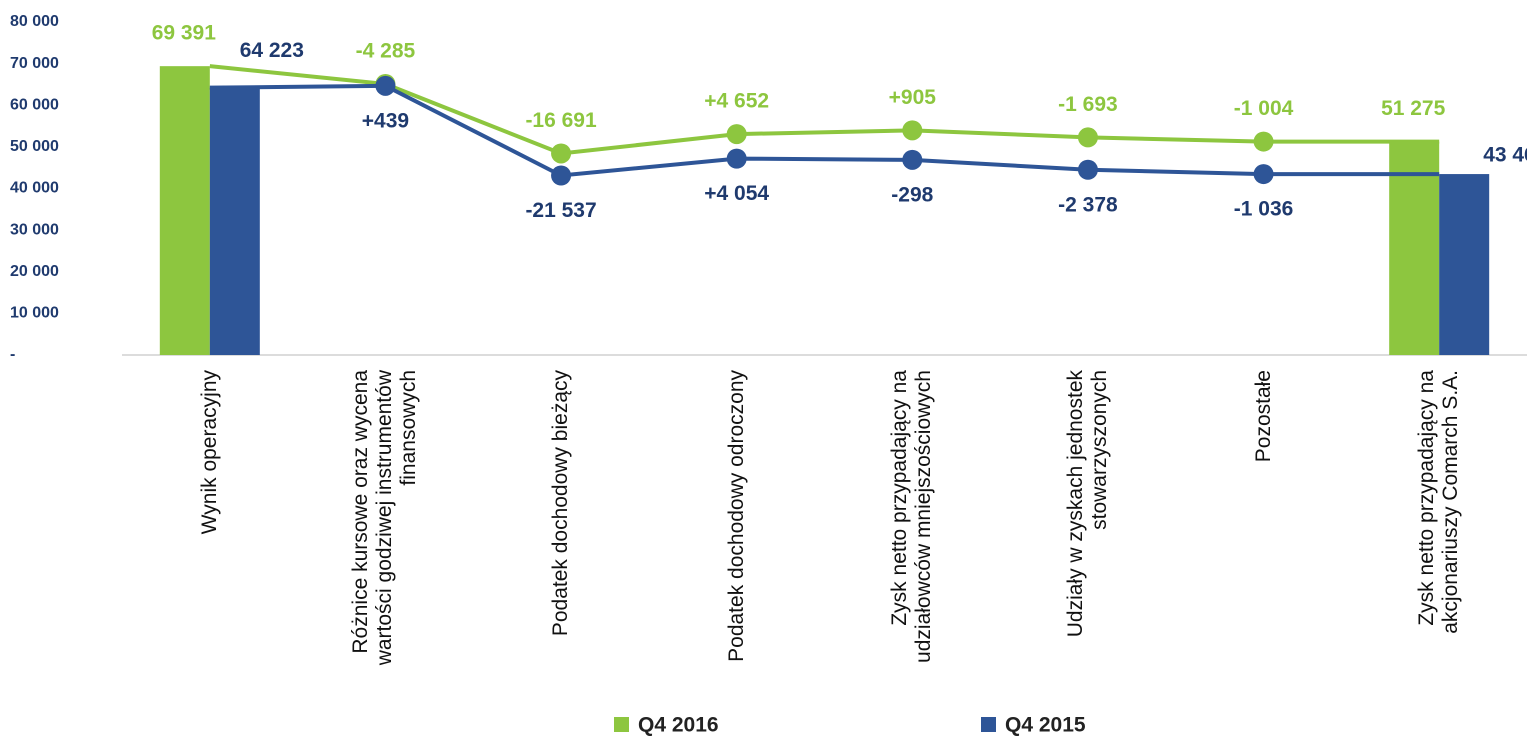 The height and width of the screenshot is (741, 1527). What do you see at coordinates (34, 146) in the screenshot?
I see `y-tick-label: 50 000` at bounding box center [34, 146].